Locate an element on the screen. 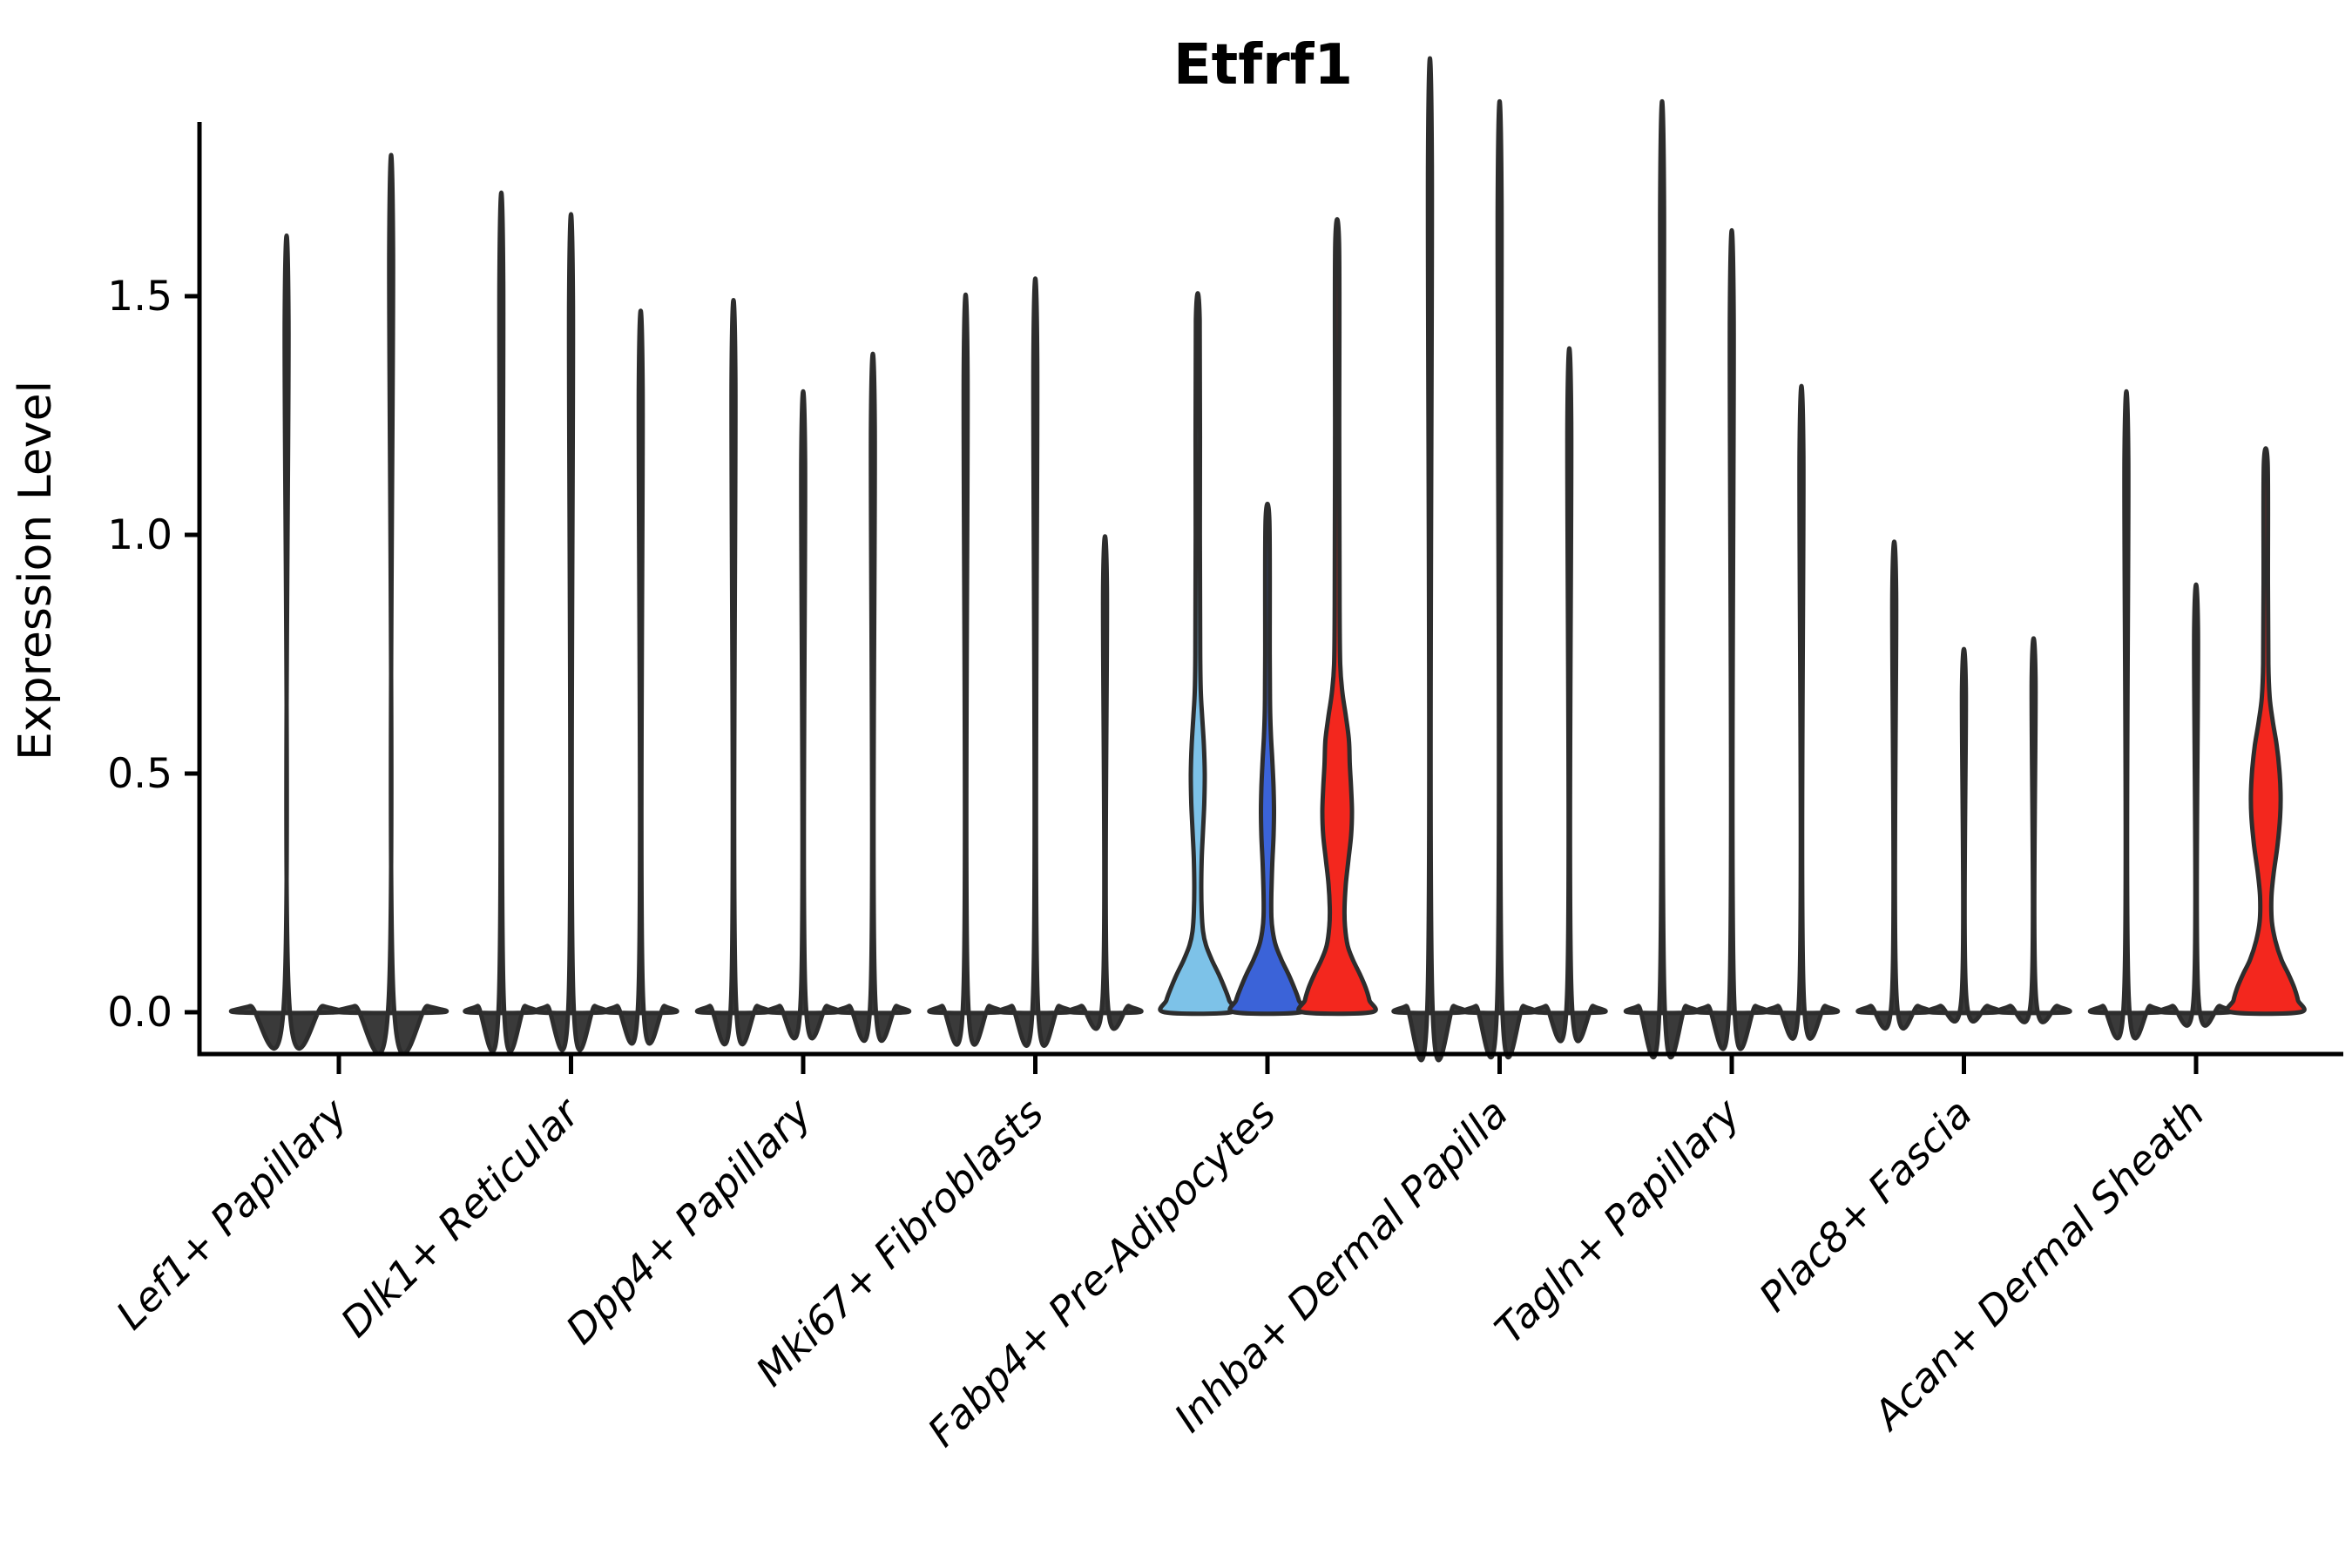 Image resolution: width=2352 pixels, height=1568 pixels. x-category-label-plac8-fascia: Plac8+ Fascia is located at coordinates (1865, 1205).